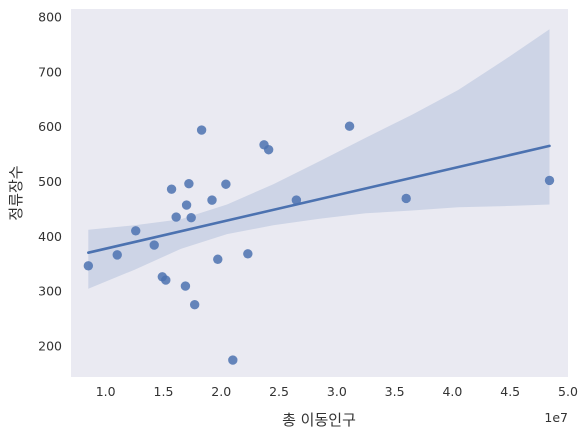  What do you see at coordinates (452, 391) in the screenshot?
I see `x-tick-label: 4.0` at bounding box center [452, 391].